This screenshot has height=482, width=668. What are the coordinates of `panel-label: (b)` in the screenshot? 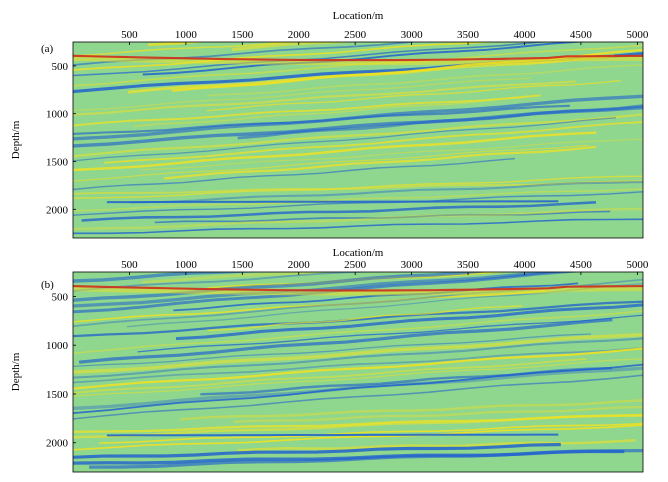 It's located at (47, 285).